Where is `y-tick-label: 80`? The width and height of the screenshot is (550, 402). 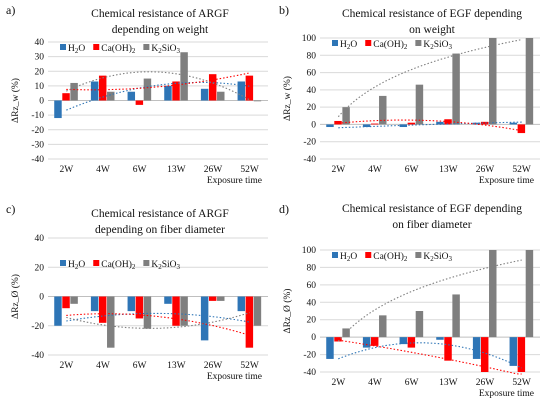 y-tick-label: 80 is located at coordinates (312, 56).